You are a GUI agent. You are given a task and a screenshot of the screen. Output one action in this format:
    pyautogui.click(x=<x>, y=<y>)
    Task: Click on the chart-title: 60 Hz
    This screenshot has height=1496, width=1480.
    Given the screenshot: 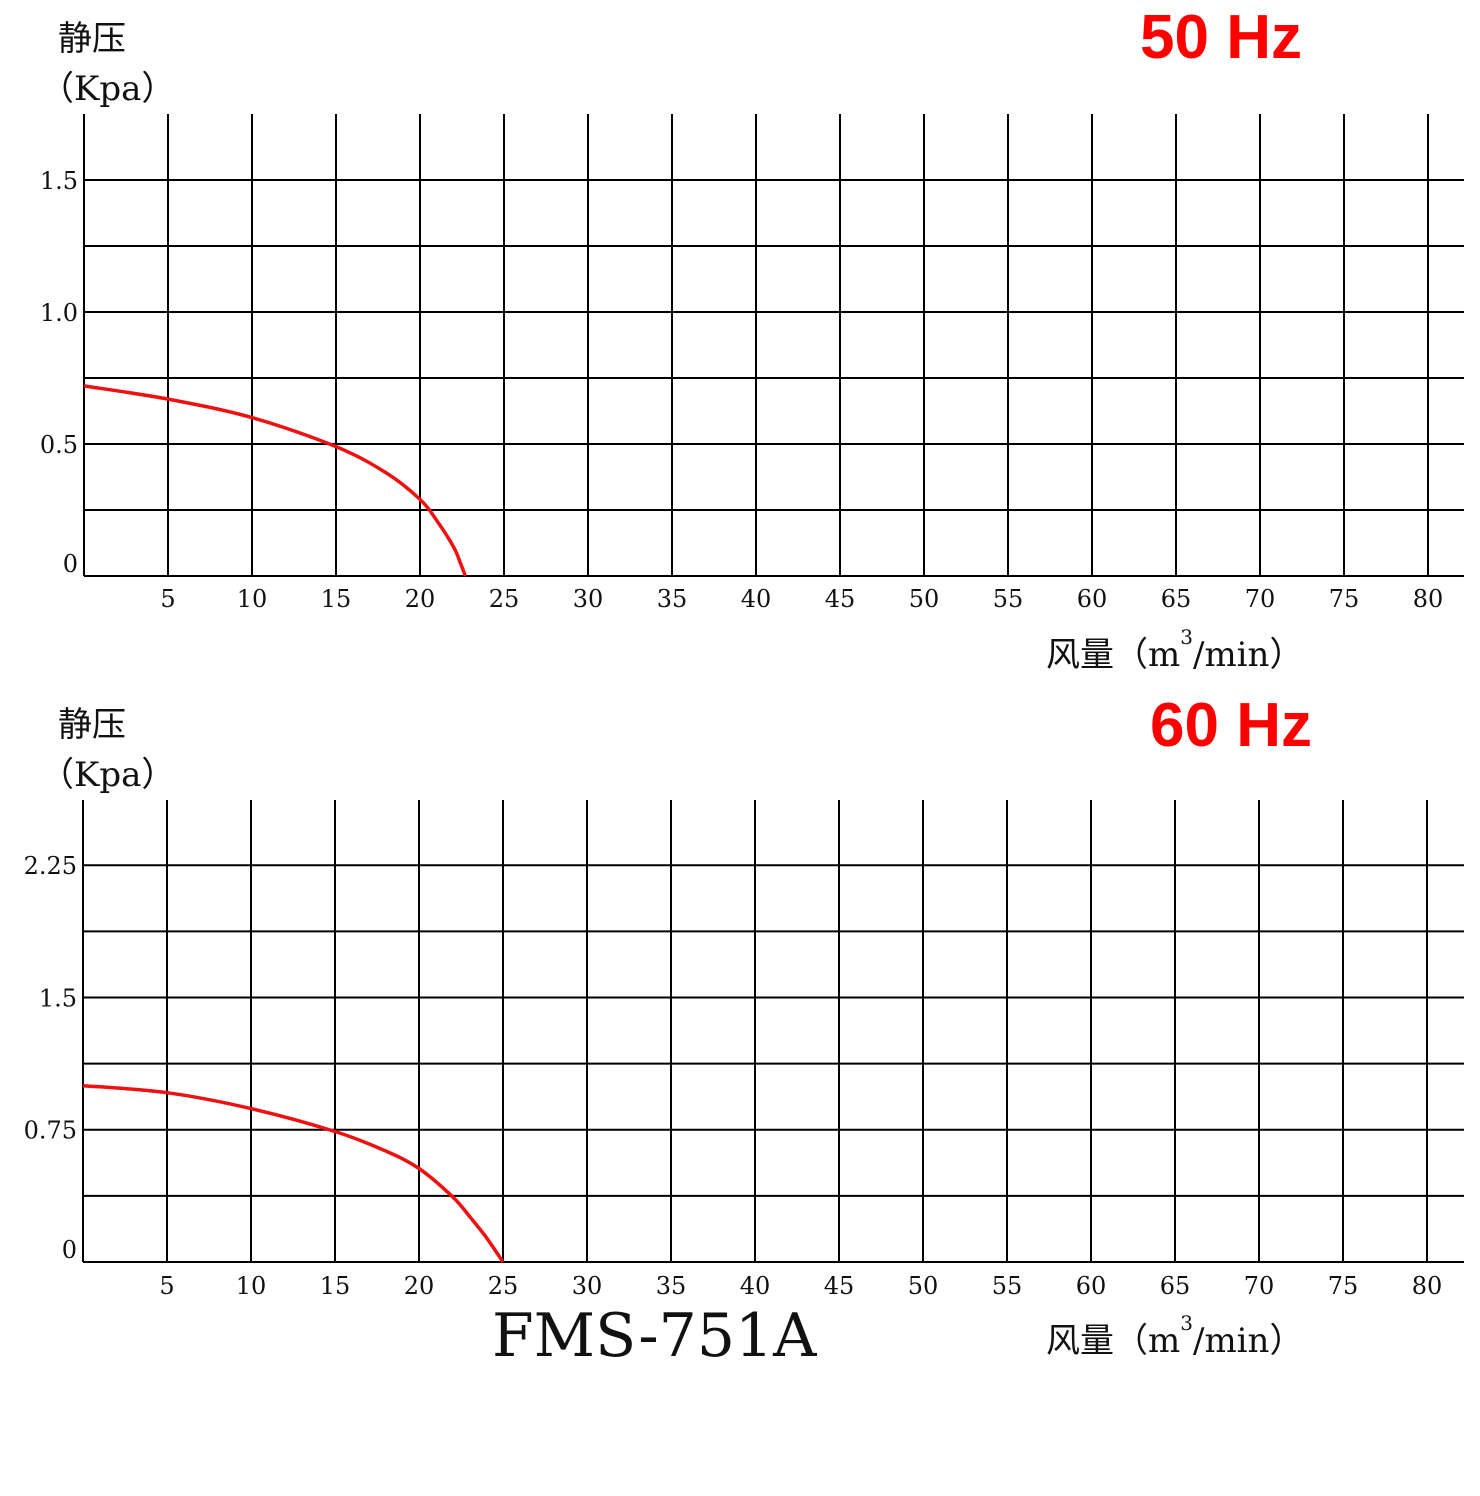 What is the action you would take?
    pyautogui.click(x=1231, y=725)
    